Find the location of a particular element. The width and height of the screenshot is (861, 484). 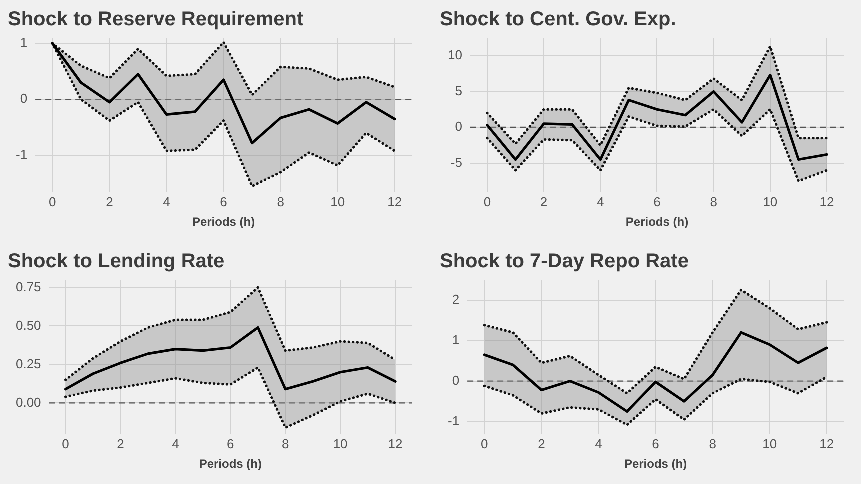

chart-title: Shock to Lending Rate is located at coordinates (116, 261).